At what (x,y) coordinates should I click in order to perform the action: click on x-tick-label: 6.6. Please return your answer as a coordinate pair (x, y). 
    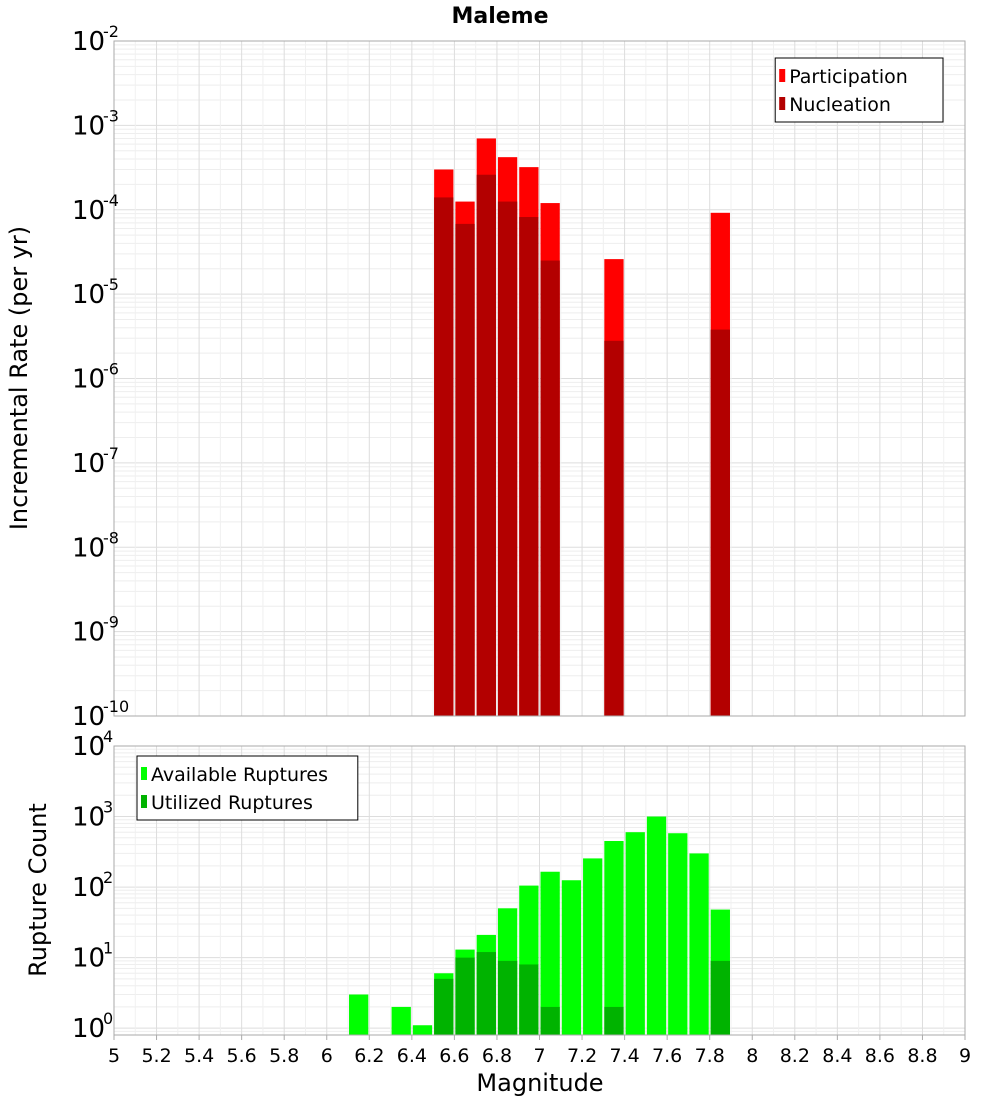
    Looking at the image, I should click on (454, 1056).